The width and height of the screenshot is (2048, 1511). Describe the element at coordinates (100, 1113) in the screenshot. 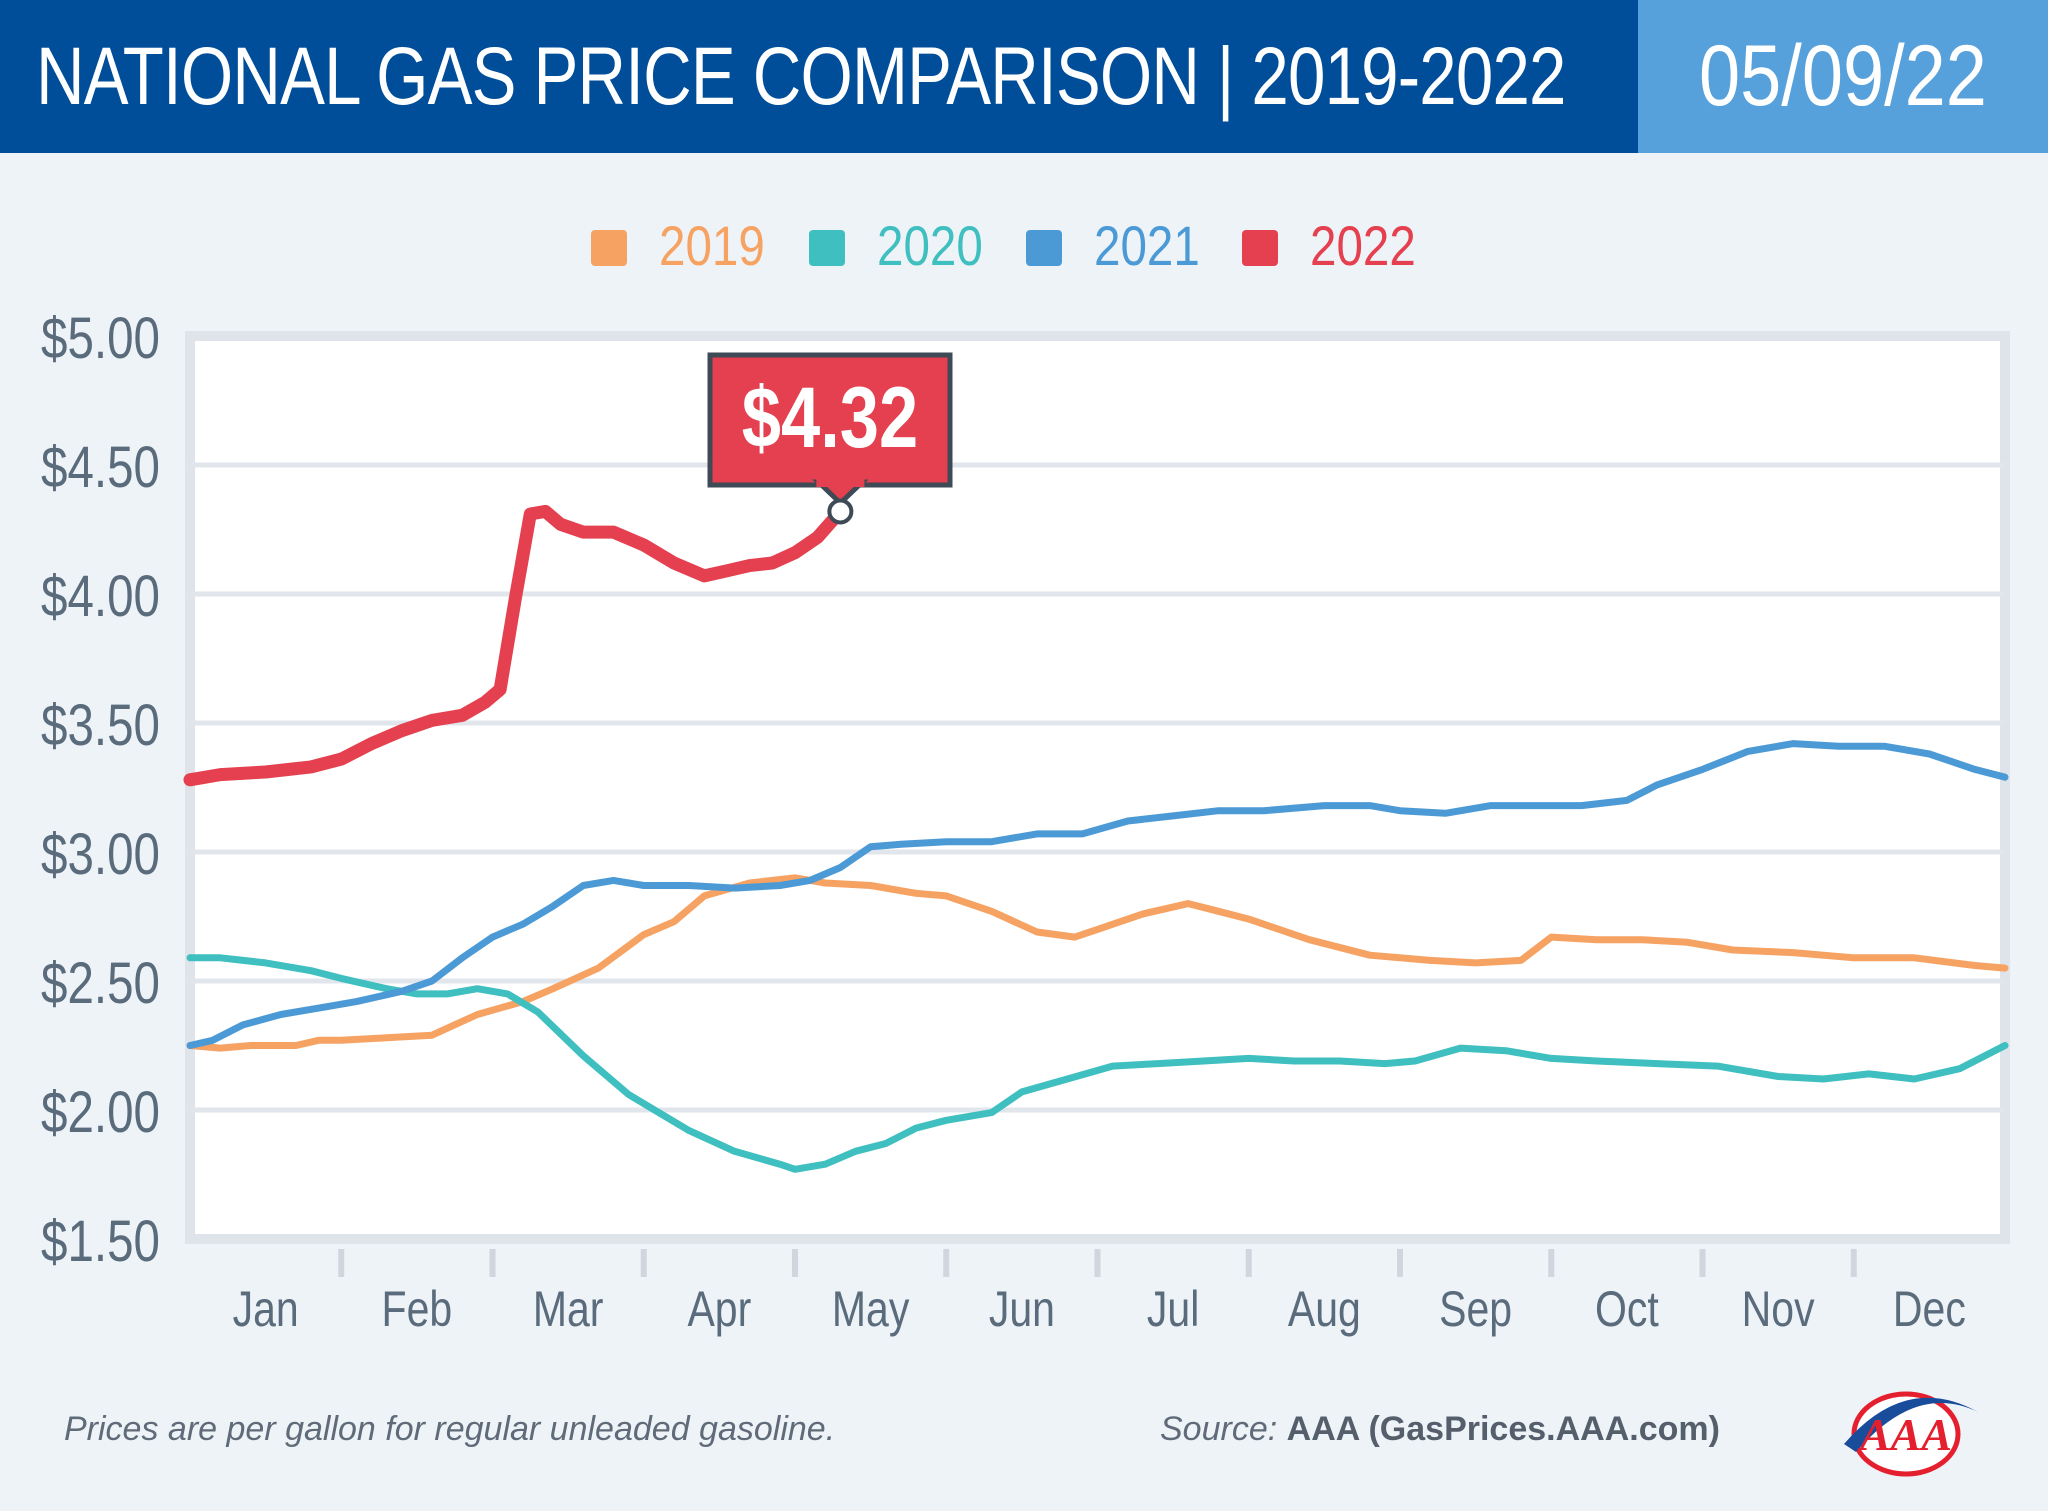

I see `y-tick-label: $2.00` at that location.